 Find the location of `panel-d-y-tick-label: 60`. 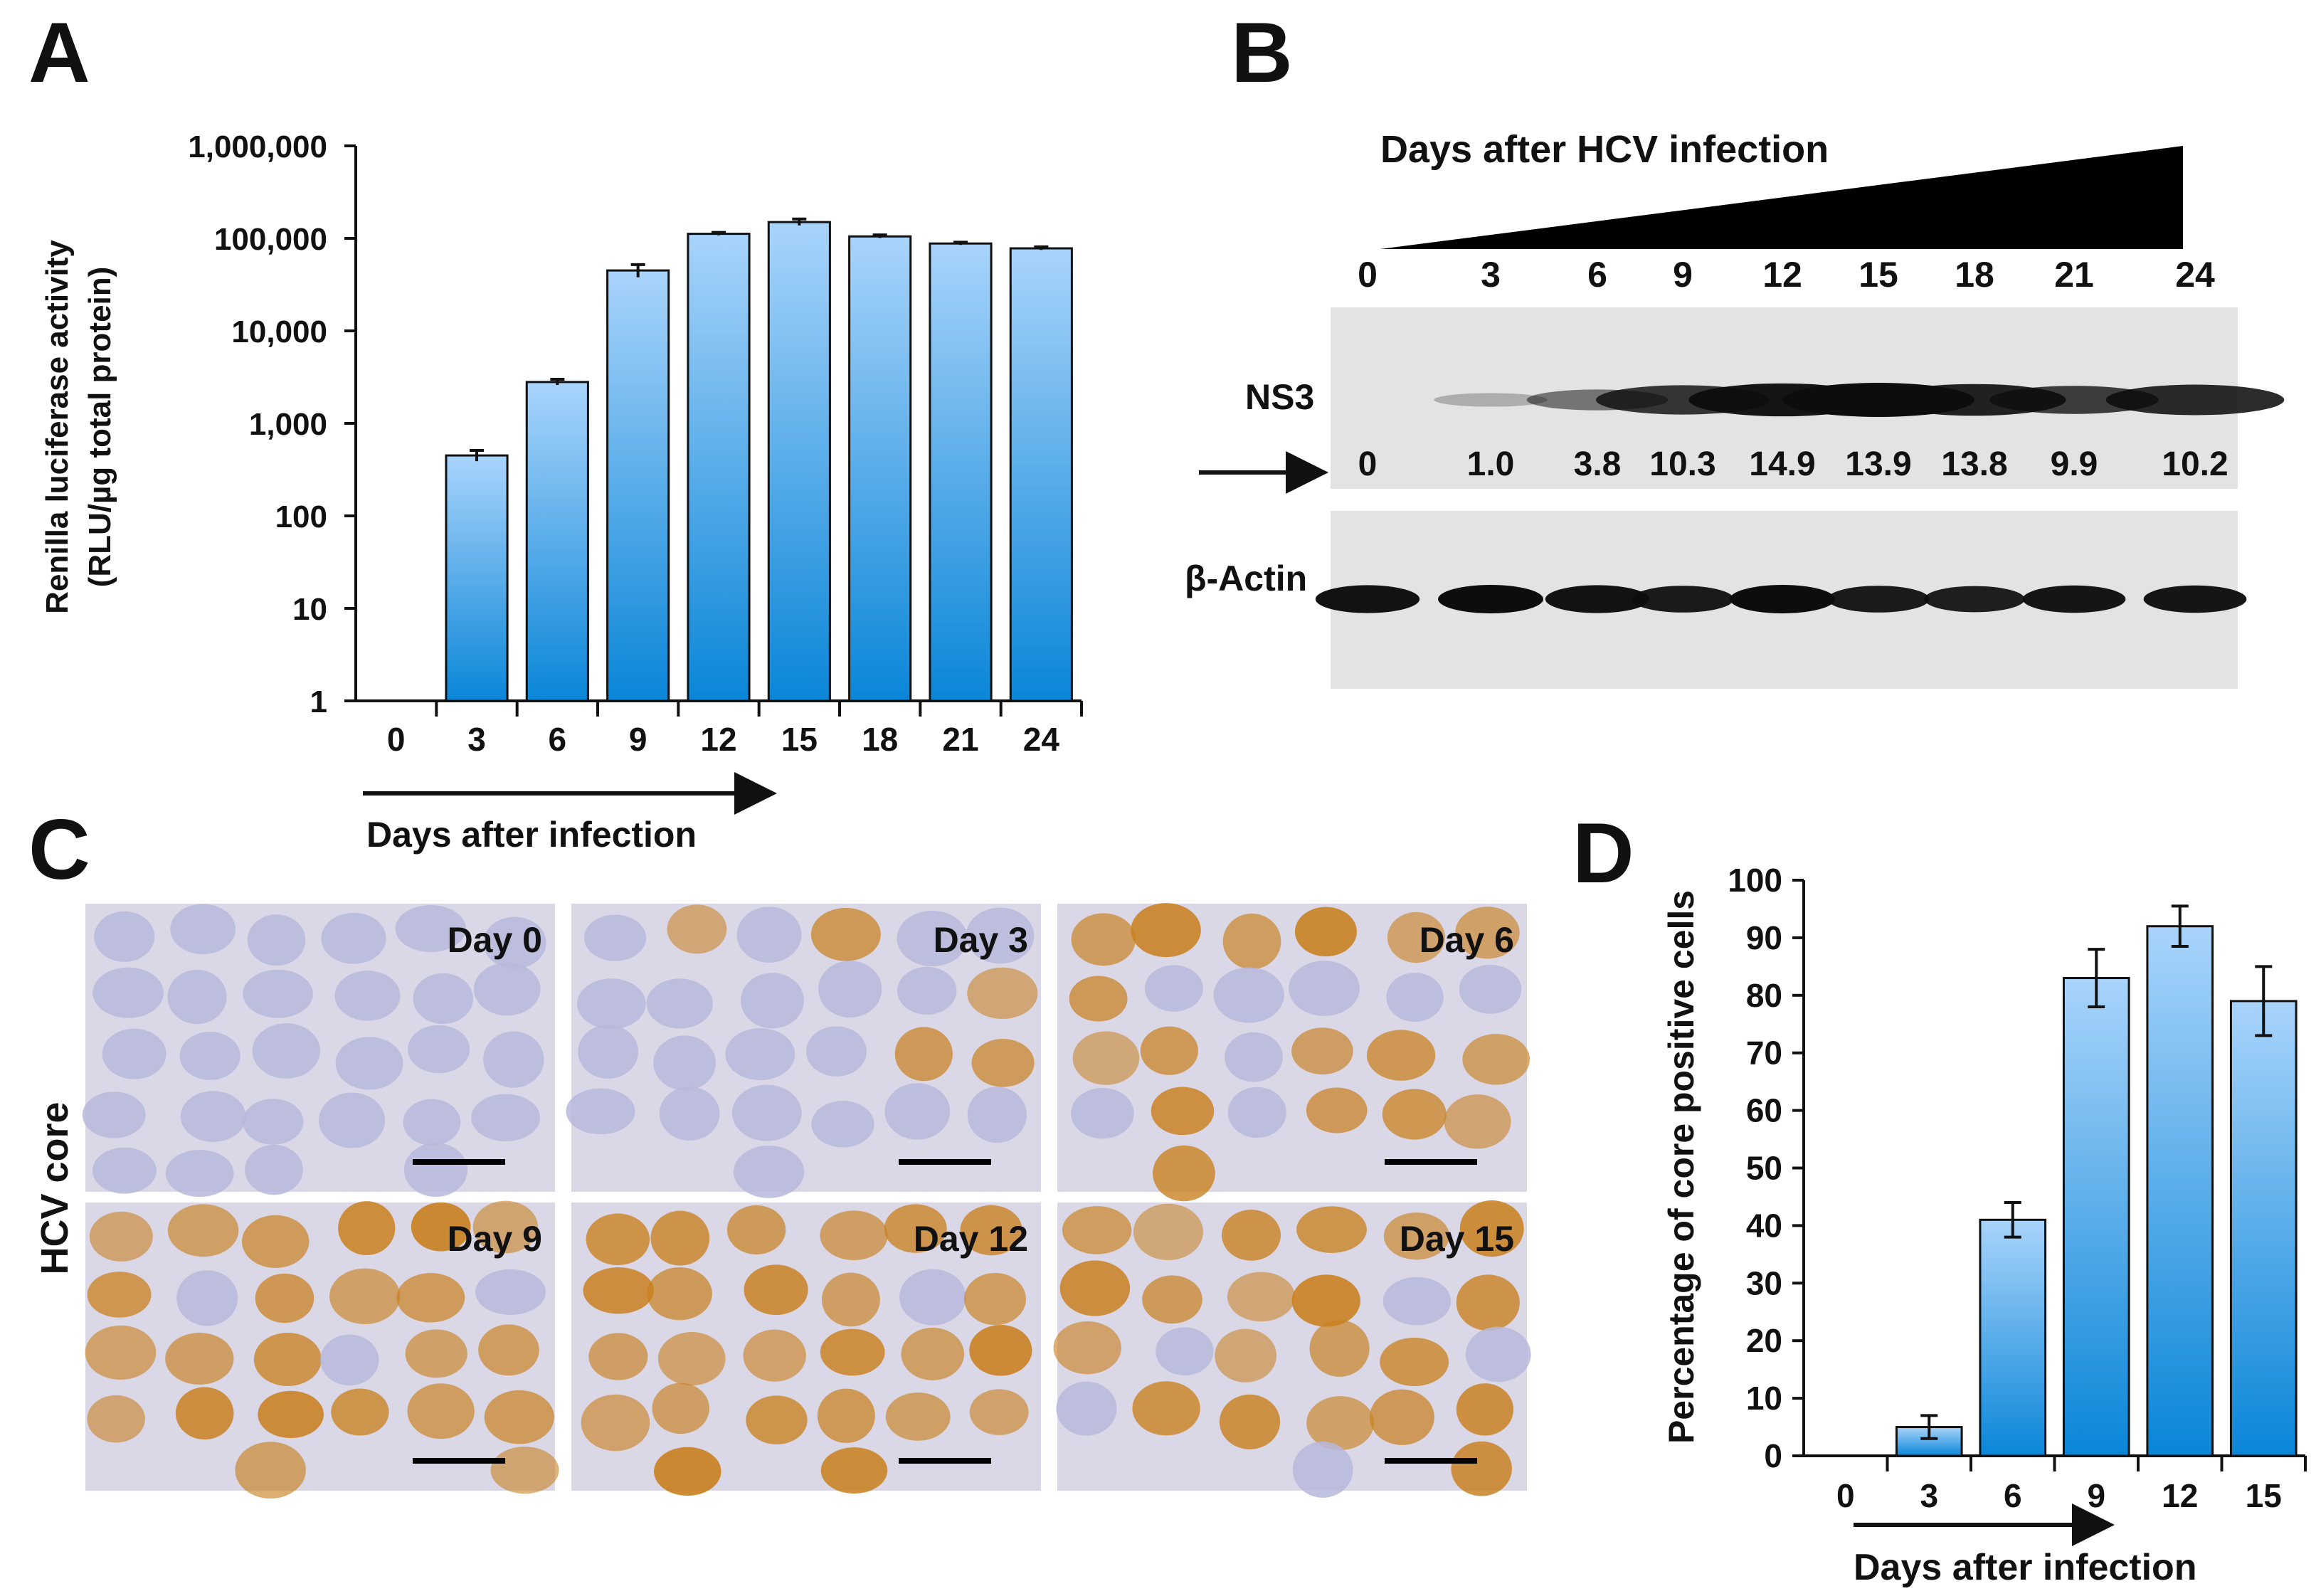

panel-d-y-tick-label: 60 is located at coordinates (1764, 1111).